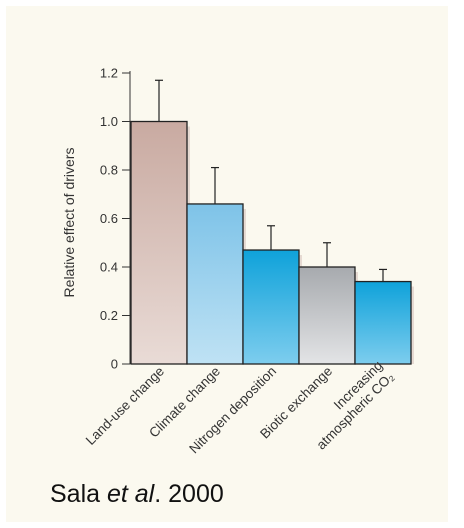 The width and height of the screenshot is (464, 528). What do you see at coordinates (69, 223) in the screenshot?
I see `y-axis-title: Relative effect of drivers` at bounding box center [69, 223].